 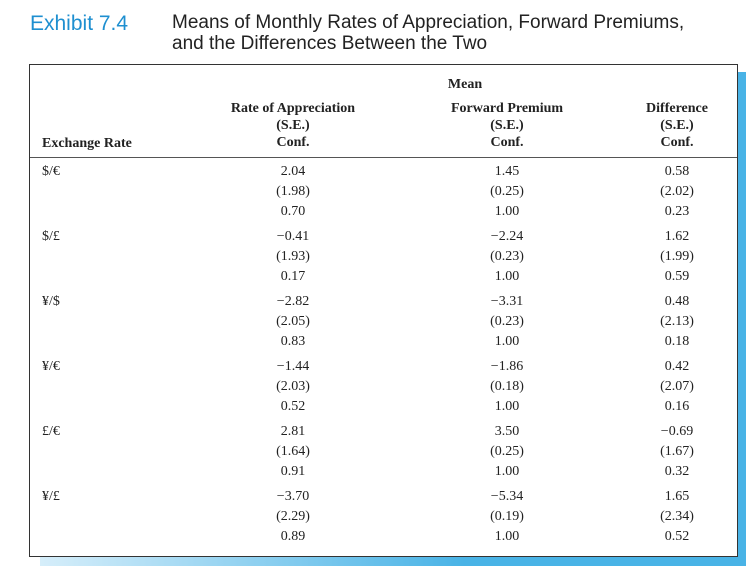 I want to click on row-label: ¥/£, so click(x=51, y=496).